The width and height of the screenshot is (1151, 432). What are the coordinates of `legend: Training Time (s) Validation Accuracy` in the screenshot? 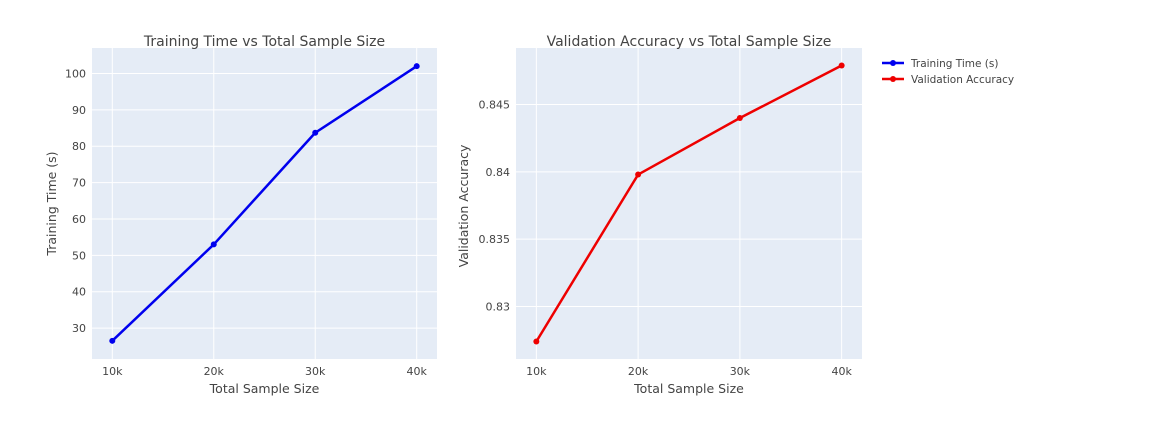 It's located at (948, 72).